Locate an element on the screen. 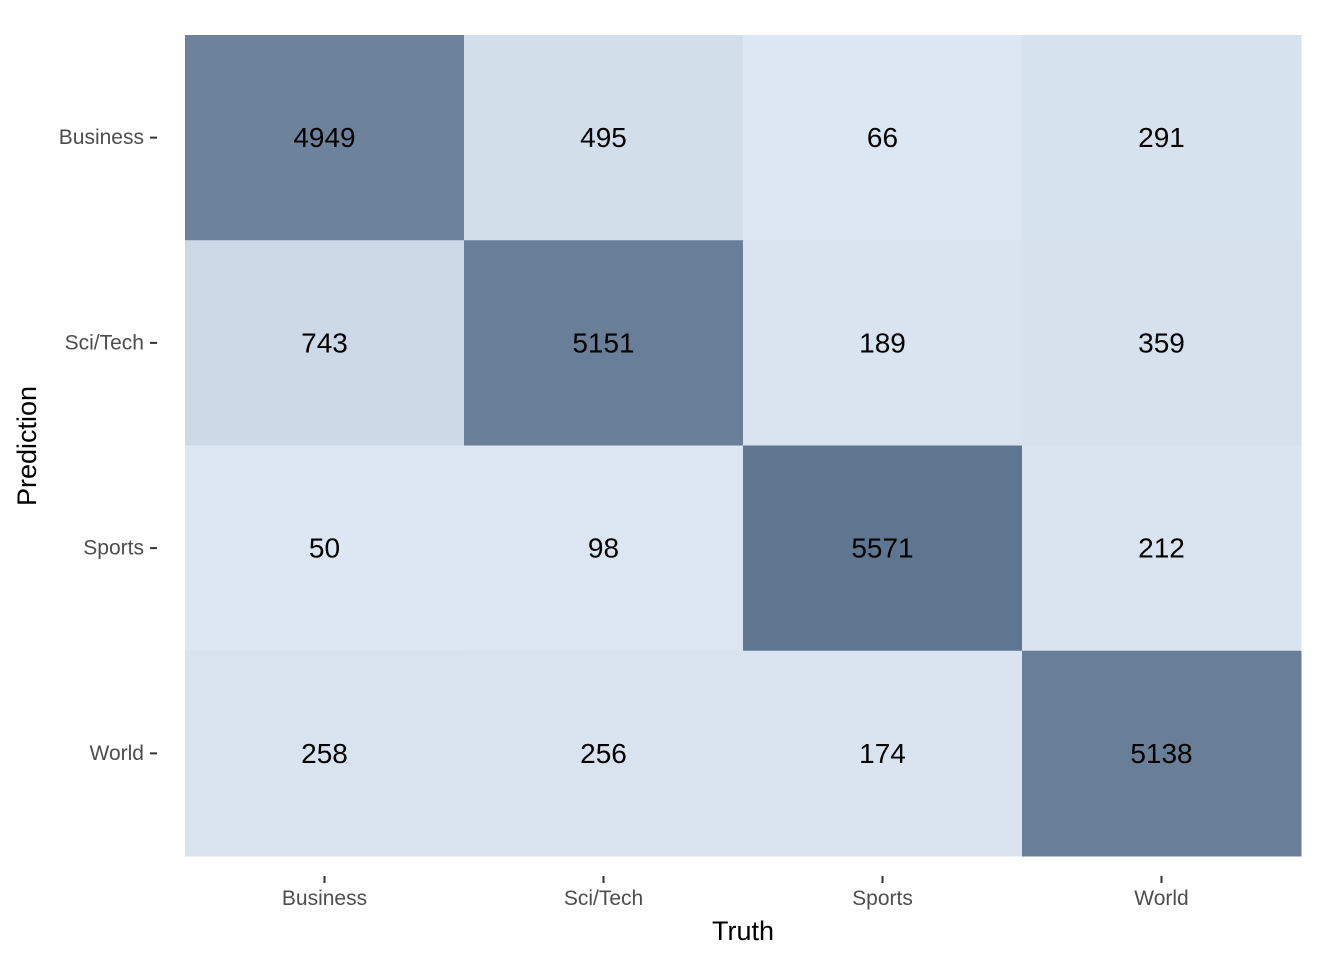  cell-value-label: 495 is located at coordinates (603, 137).